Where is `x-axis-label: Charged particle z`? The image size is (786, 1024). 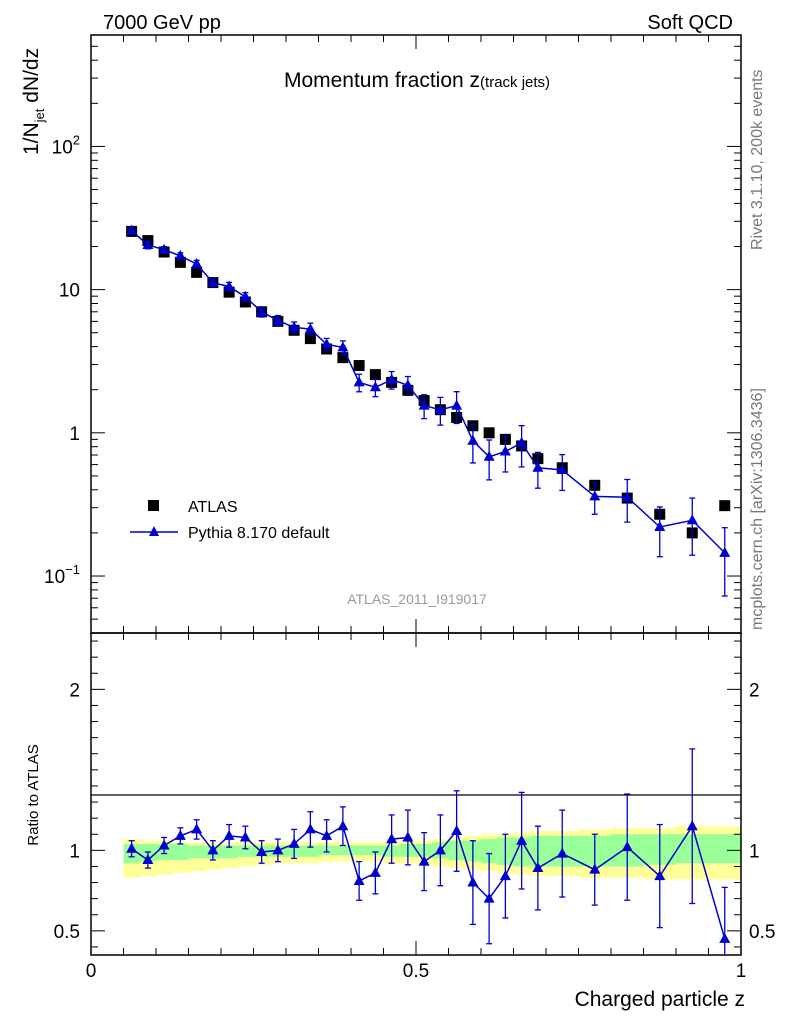
x-axis-label: Charged particle z is located at coordinates (660, 999).